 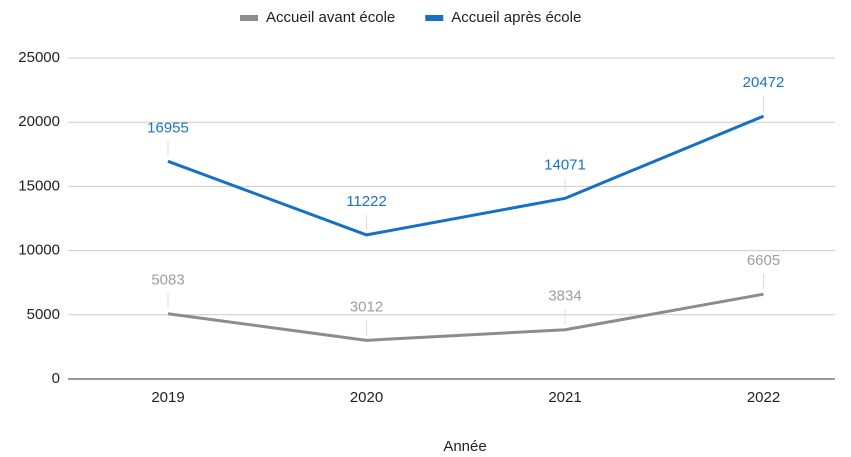 What do you see at coordinates (564, 296) in the screenshot?
I see `data-label: 3834` at bounding box center [564, 296].